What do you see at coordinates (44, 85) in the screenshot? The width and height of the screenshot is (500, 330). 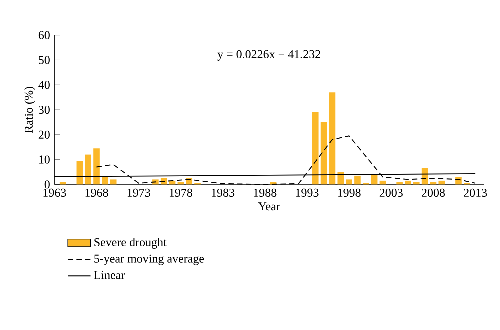 I see `y-tick-label: 40` at bounding box center [44, 85].